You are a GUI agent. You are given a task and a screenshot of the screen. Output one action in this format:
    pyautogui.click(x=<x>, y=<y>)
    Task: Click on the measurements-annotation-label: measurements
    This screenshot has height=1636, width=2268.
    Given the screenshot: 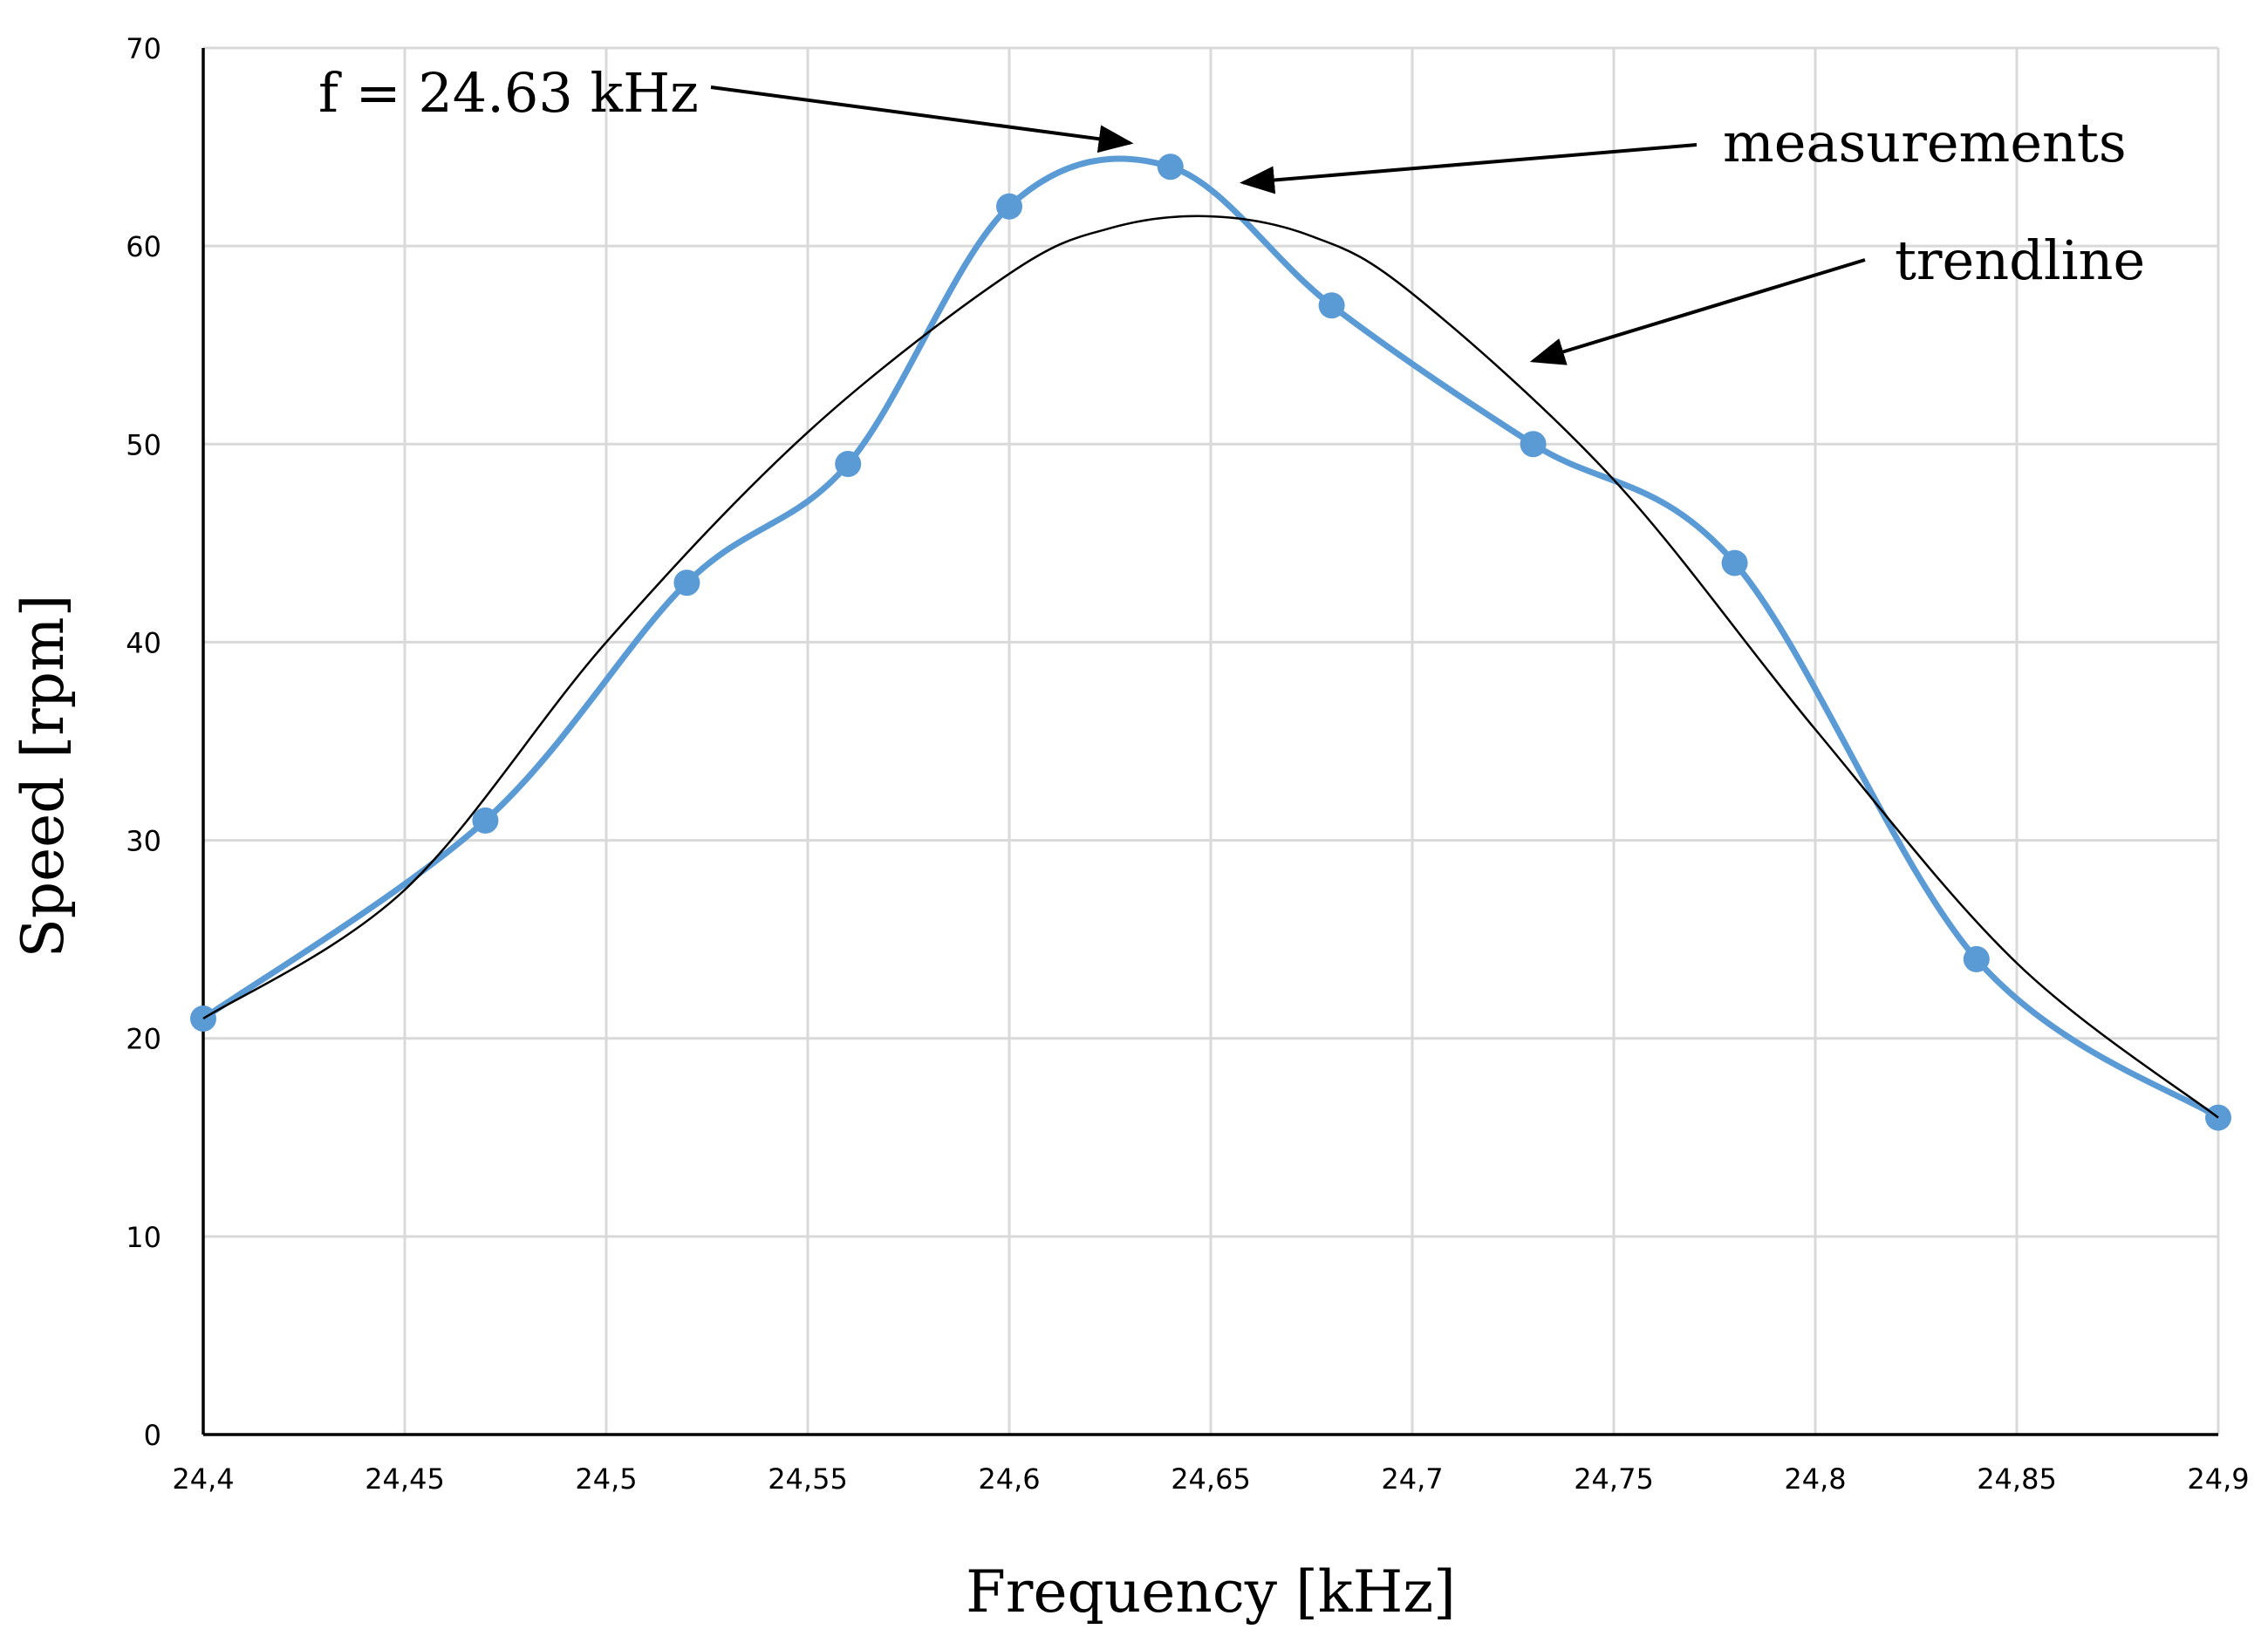 What is the action you would take?
    pyautogui.click(x=1925, y=142)
    